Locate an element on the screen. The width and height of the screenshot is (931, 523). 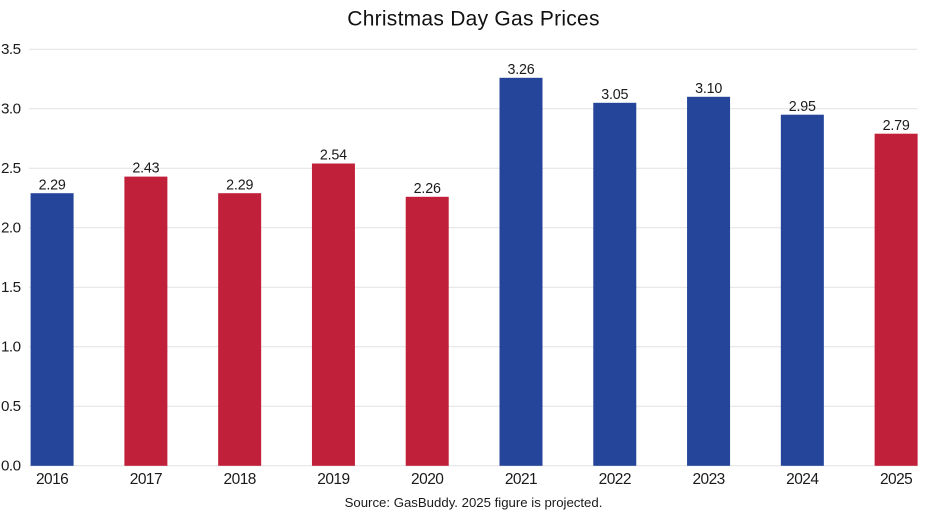
svg-text: 2.79 is located at coordinates (896, 126).